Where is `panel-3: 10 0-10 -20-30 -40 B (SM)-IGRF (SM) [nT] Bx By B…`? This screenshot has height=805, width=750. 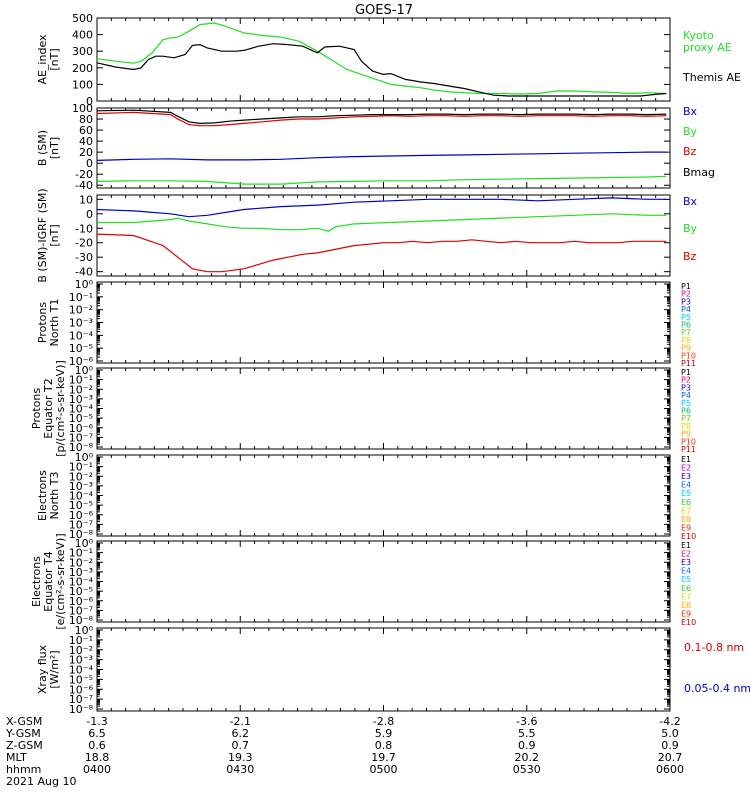
panel-3: 10 0-10 -20-30 -40 B (SM)-IGRF (SM) [nT] Bx By B… is located at coordinates (367, 235).